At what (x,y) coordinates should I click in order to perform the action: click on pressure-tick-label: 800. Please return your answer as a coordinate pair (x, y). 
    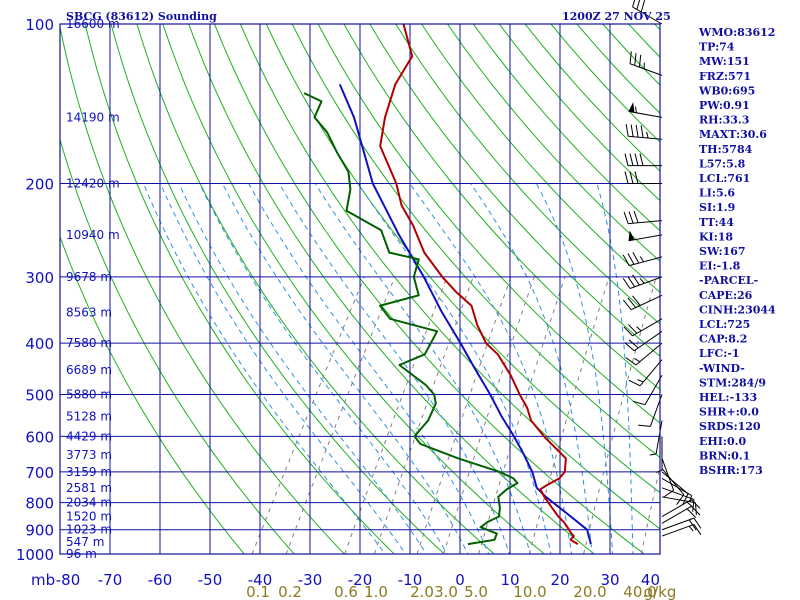
    Looking at the image, I should click on (39, 504).